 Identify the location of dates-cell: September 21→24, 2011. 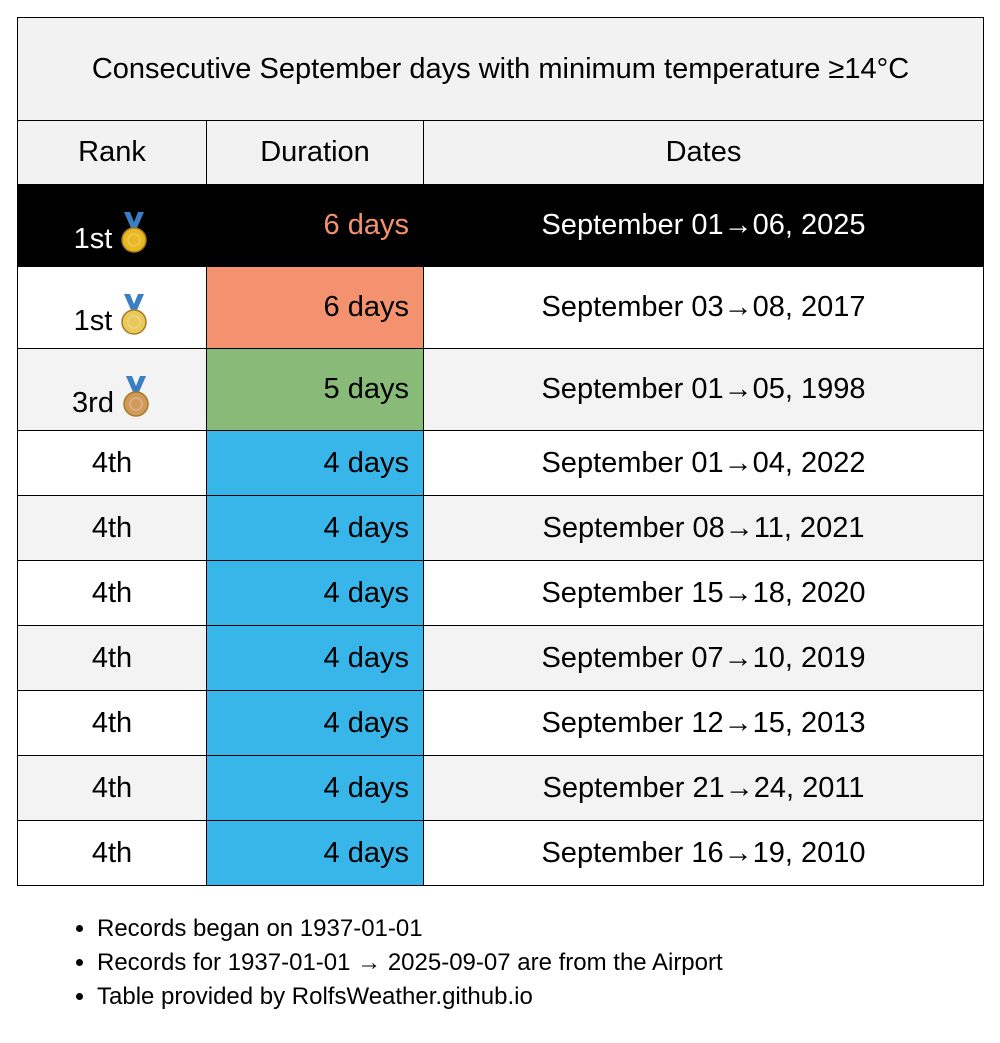
(703, 788).